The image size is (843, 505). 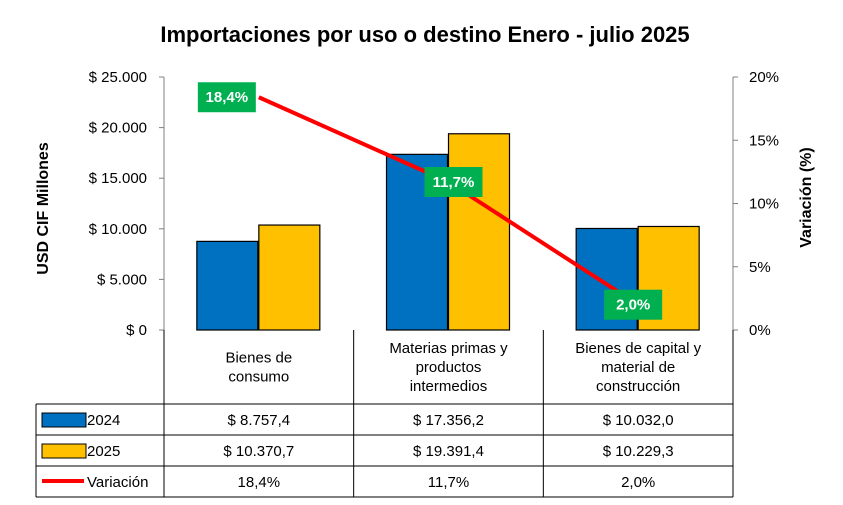 What do you see at coordinates (449, 386) in the screenshot?
I see `category-label: intermedios` at bounding box center [449, 386].